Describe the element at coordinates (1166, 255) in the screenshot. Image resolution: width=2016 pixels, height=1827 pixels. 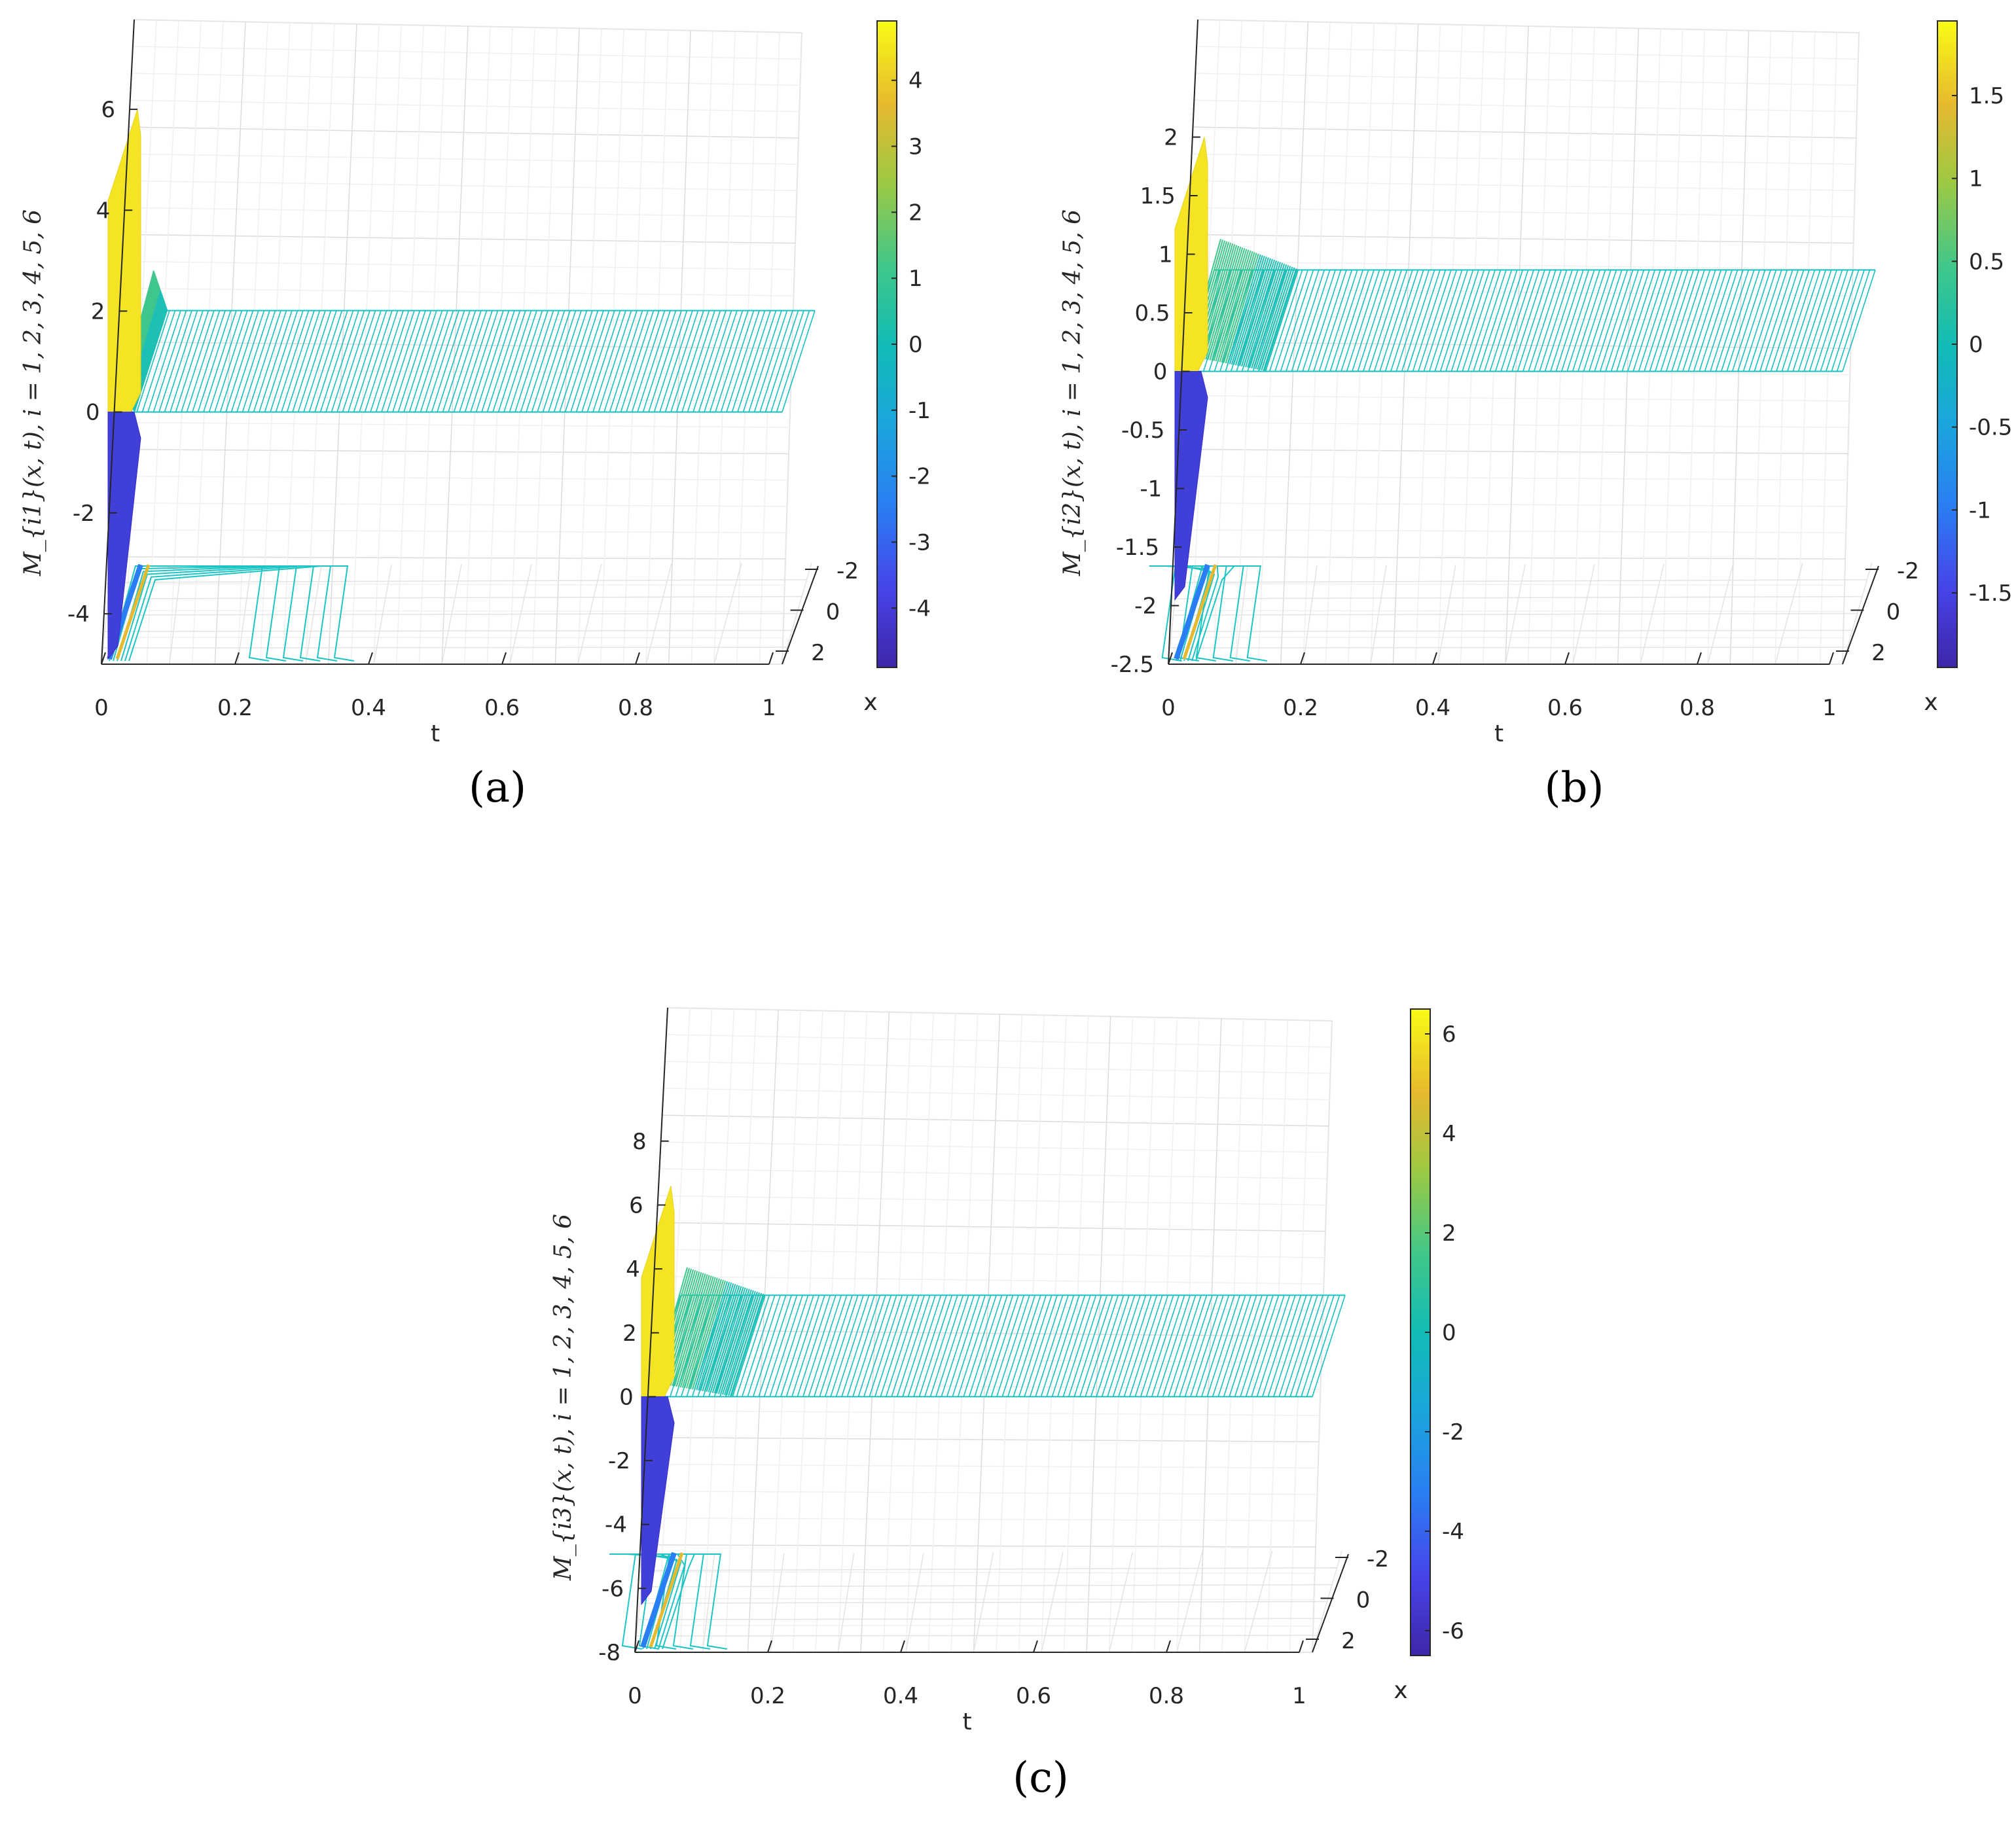
I see `z-tick-label: 1` at that location.